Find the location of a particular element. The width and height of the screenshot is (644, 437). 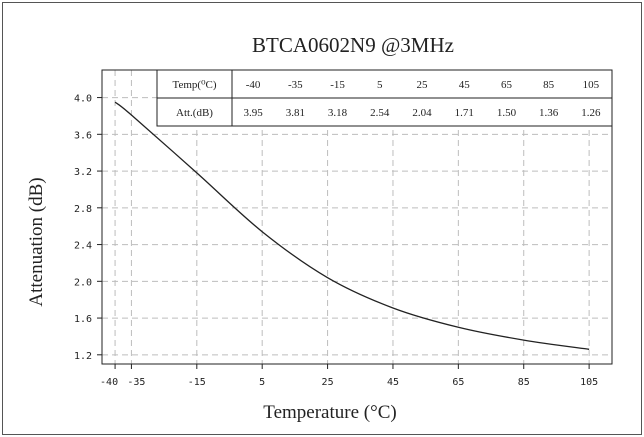

x-tick-label: 5 is located at coordinates (262, 382).